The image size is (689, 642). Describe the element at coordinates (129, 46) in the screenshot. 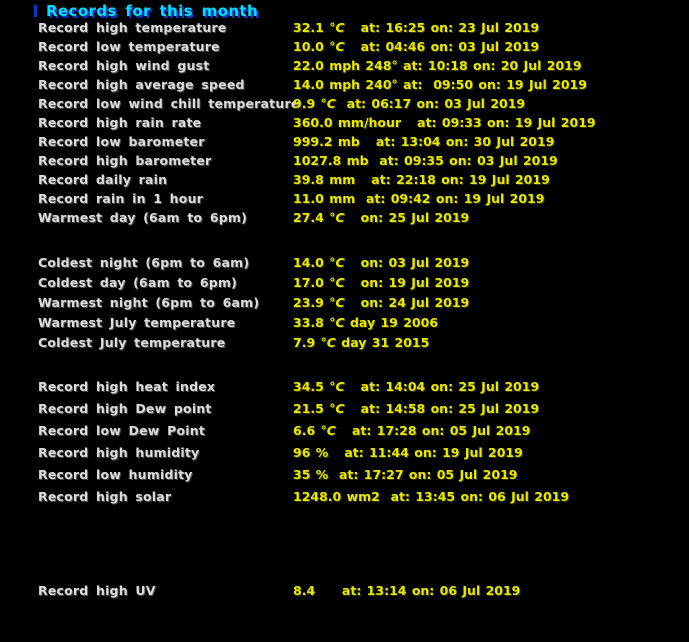

I see `record-label: Record low temperature` at that location.